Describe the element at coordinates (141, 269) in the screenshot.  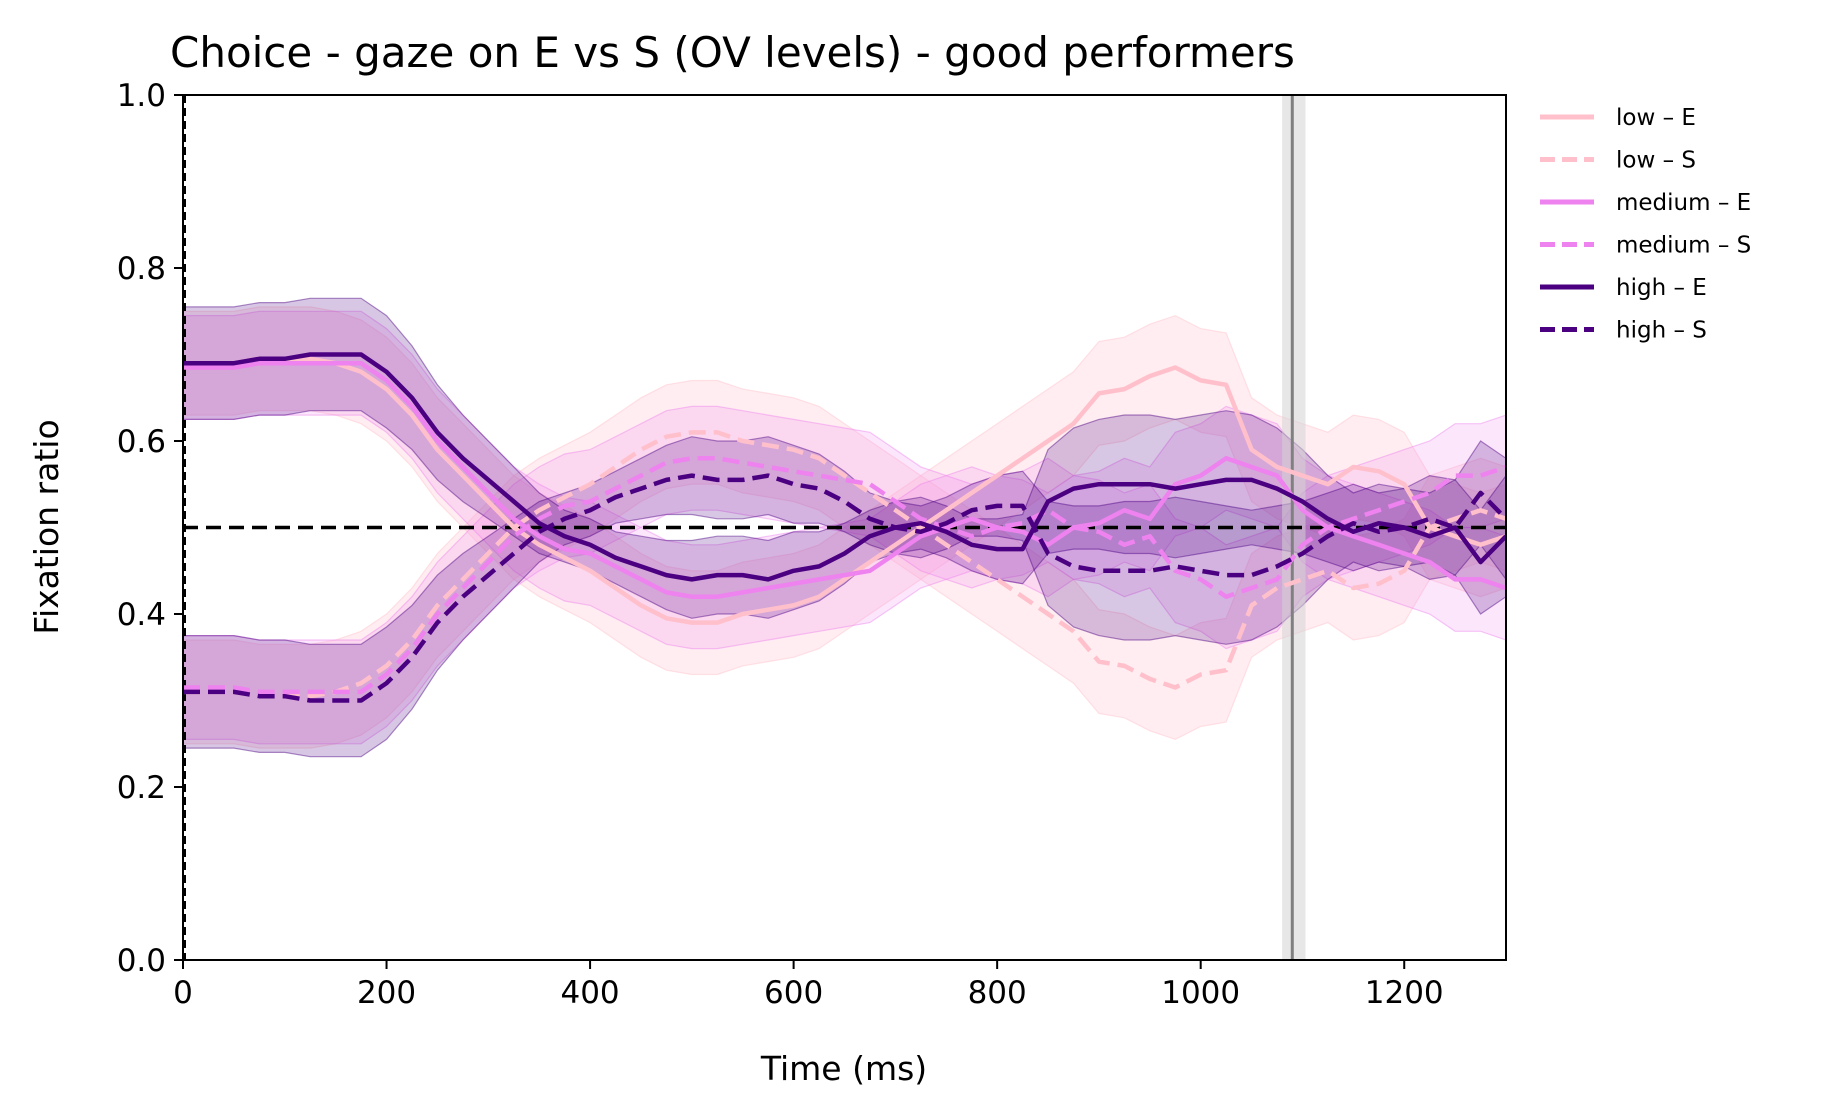
I see `y-tick-label: 0.8` at that location.